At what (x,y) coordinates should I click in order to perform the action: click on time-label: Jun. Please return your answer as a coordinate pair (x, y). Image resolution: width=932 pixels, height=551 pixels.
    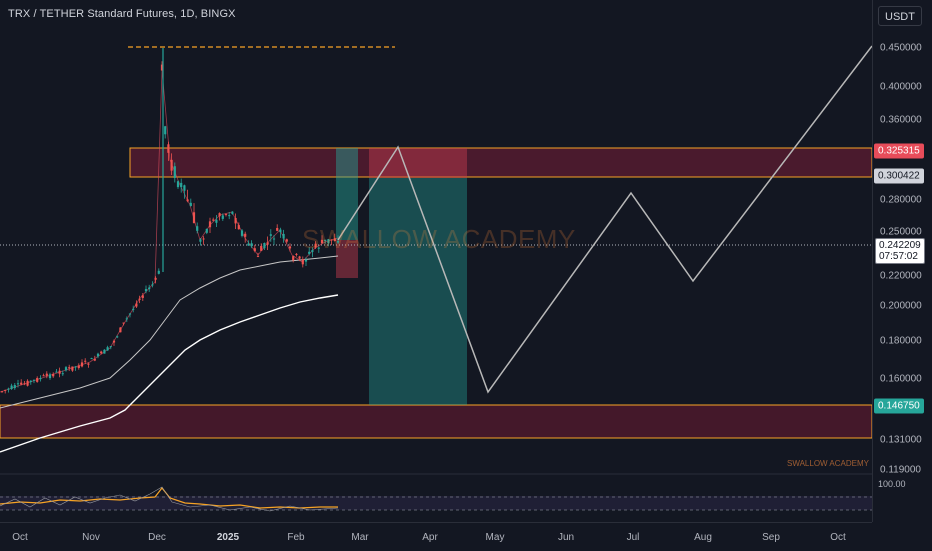
    Looking at the image, I should click on (566, 537).